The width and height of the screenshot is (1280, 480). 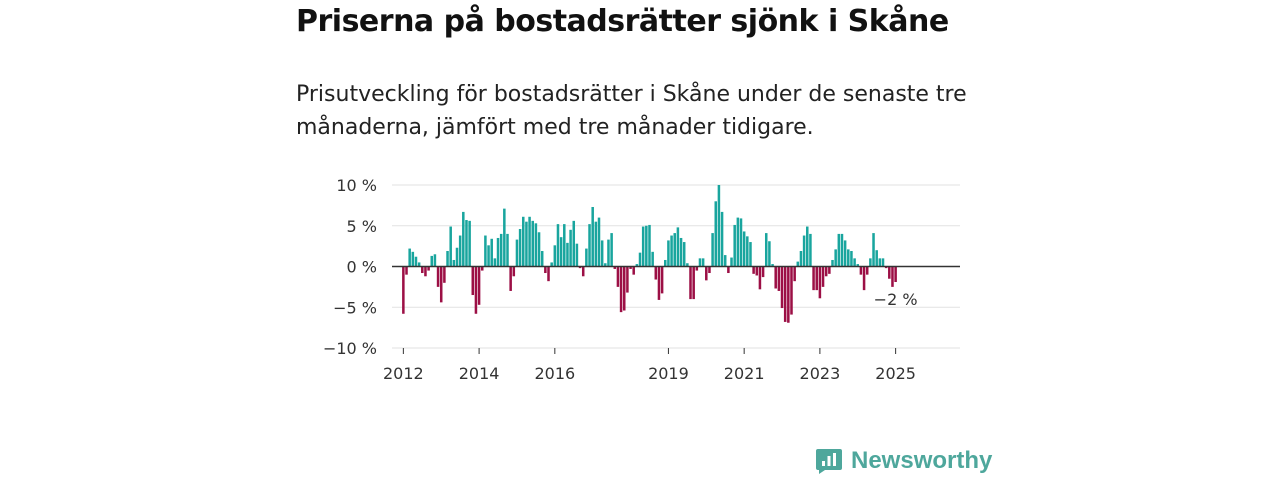 I want to click on y-tick-label: 5 %, so click(x=362, y=226).